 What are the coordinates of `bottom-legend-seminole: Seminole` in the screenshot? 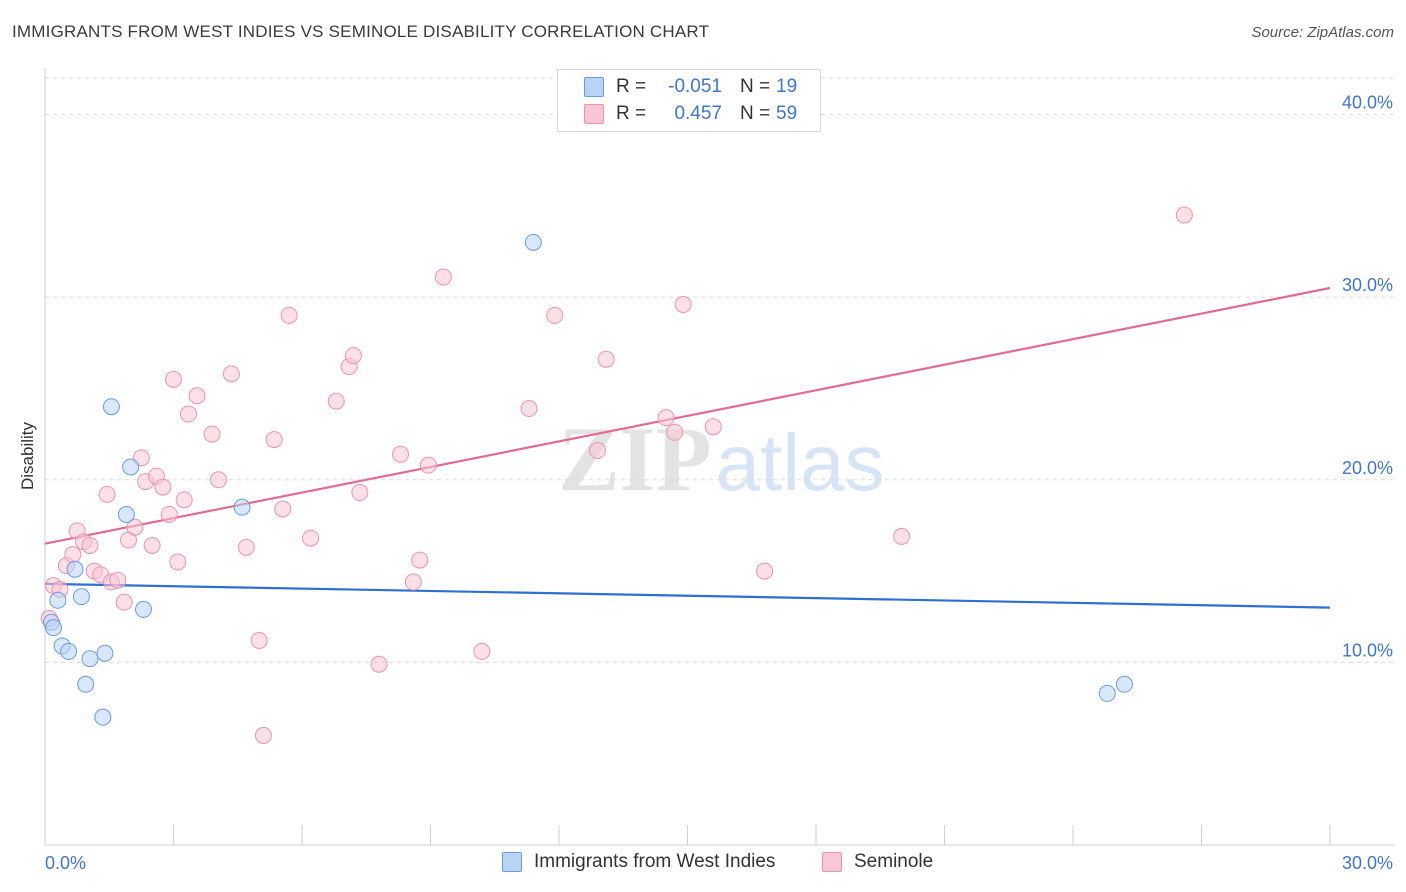 It's located at (877, 862).